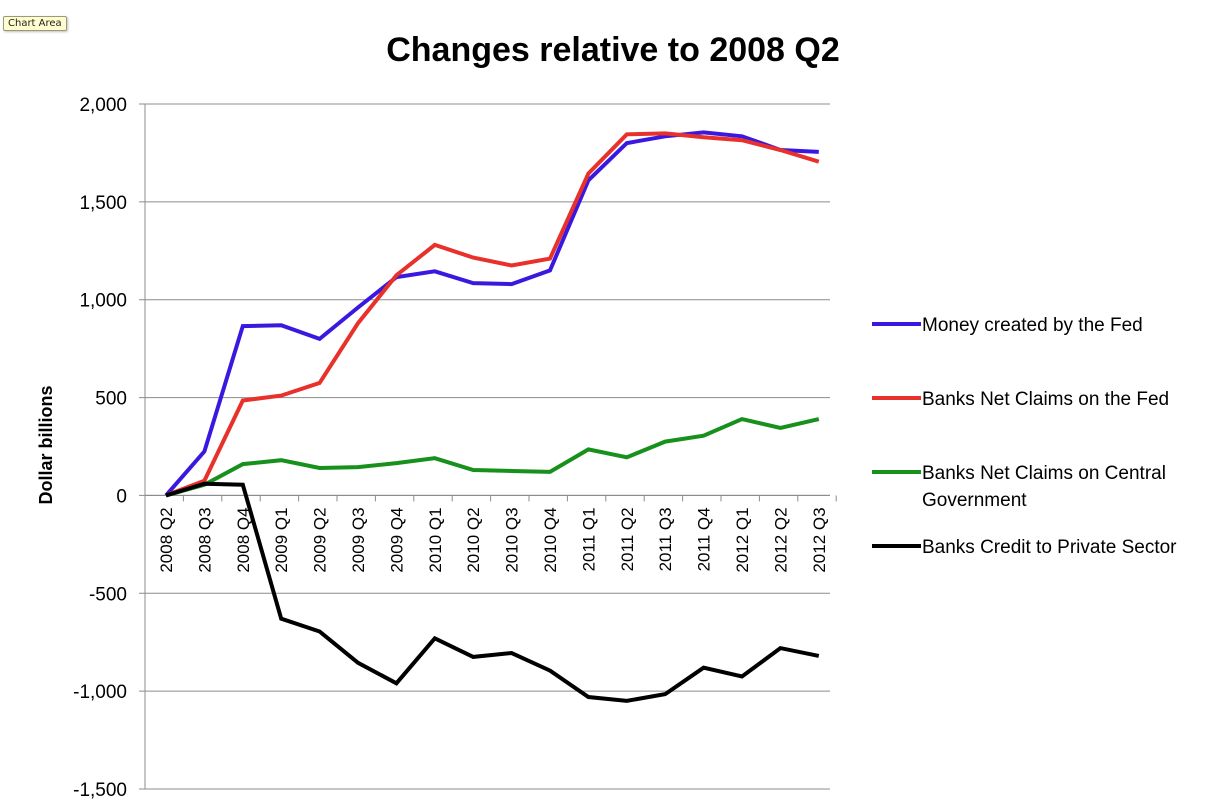 Image resolution: width=1228 pixels, height=811 pixels. What do you see at coordinates (550, 539) in the screenshot?
I see `x-tick-label: 2010 Q4` at bounding box center [550, 539].